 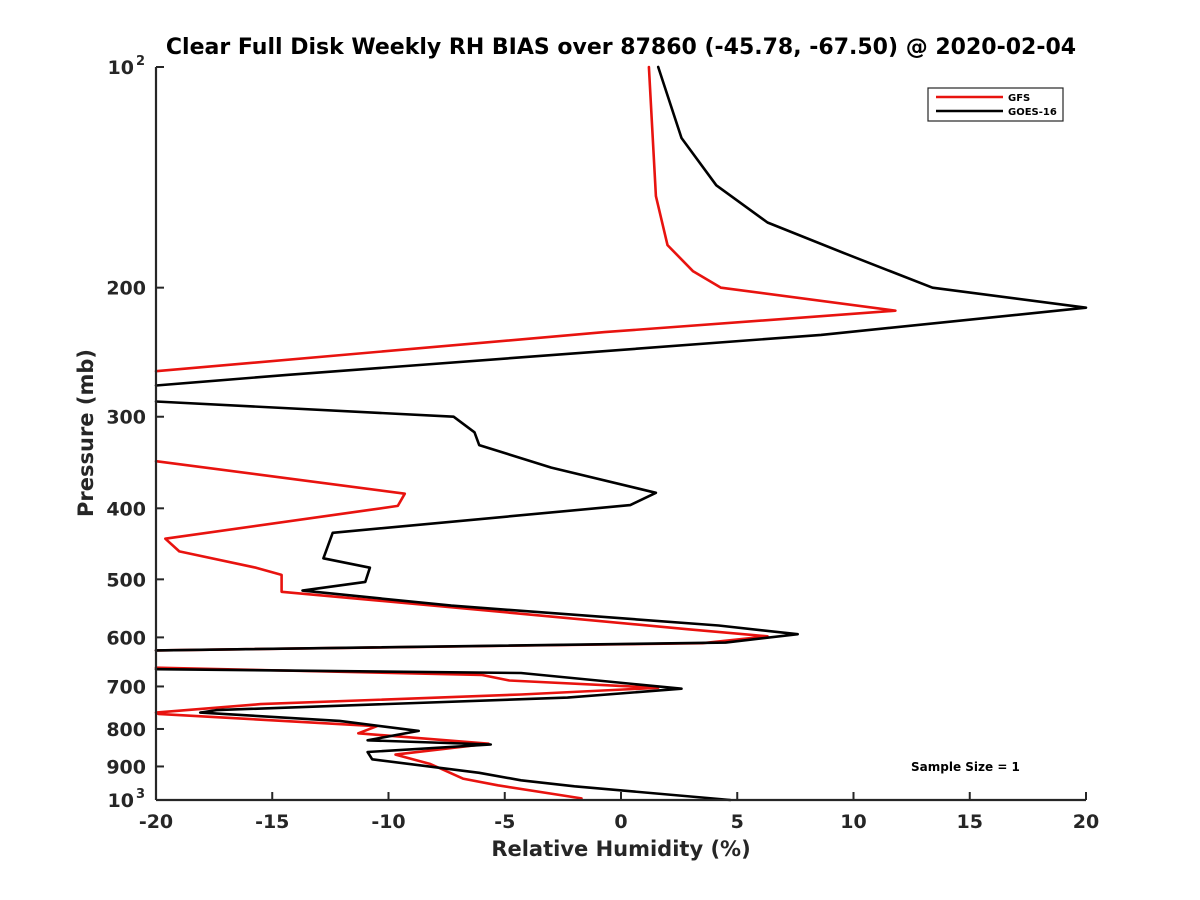 I want to click on x-tick-label: 15, so click(x=970, y=822).